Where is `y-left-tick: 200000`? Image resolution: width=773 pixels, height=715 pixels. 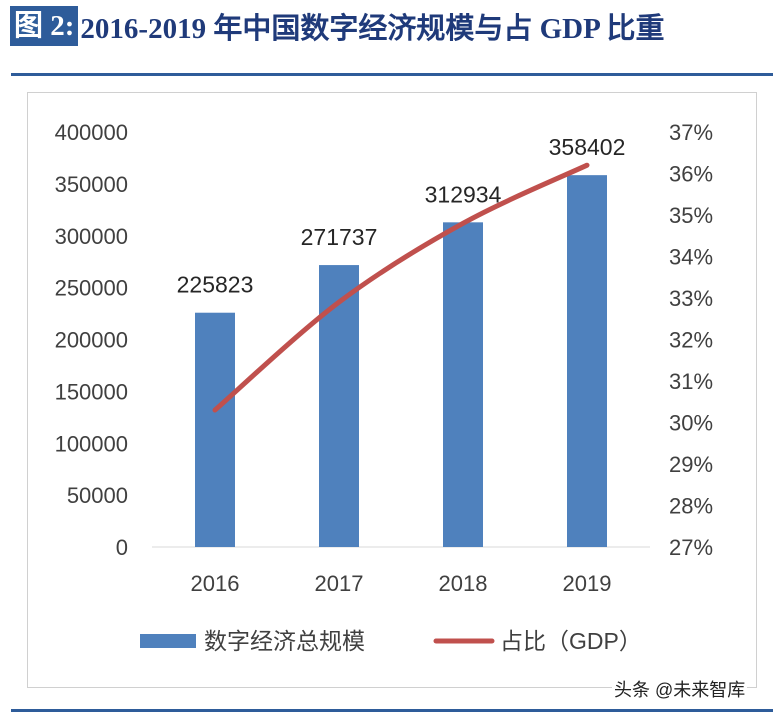
y-left-tick: 200000 is located at coordinates (91, 340).